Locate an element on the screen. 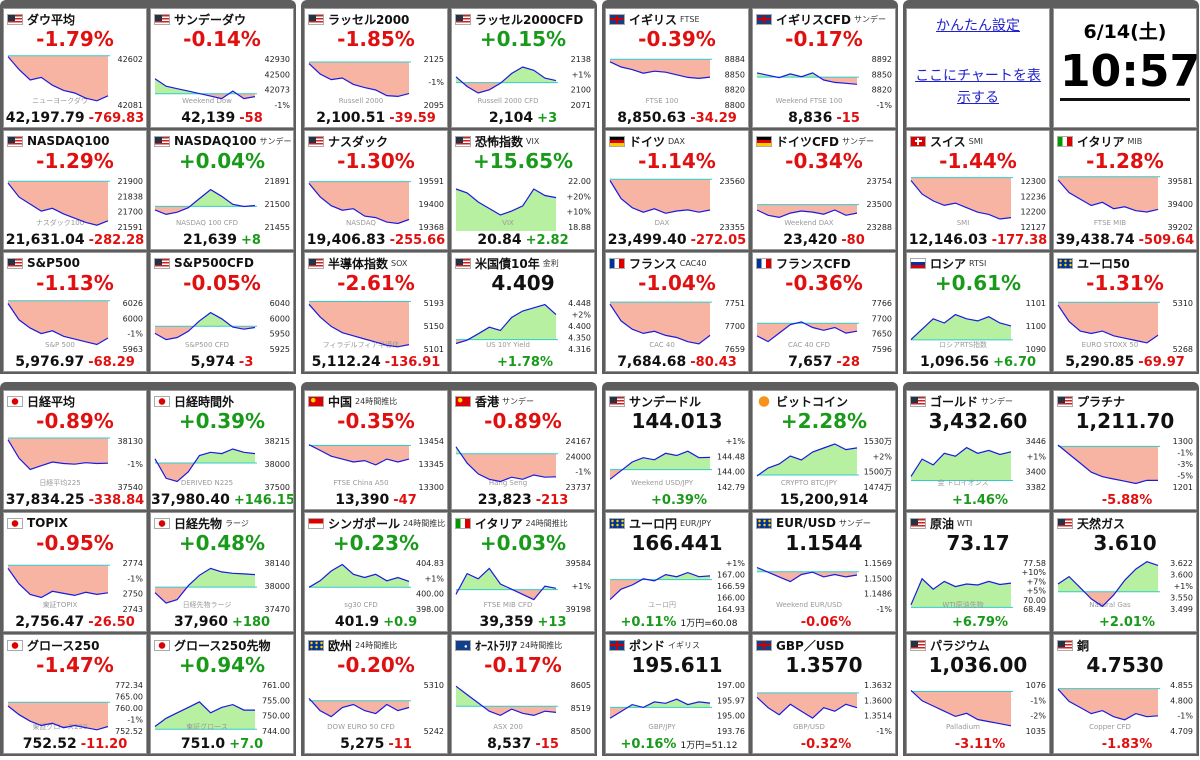  headline: -1.85% is located at coordinates (376, 39).